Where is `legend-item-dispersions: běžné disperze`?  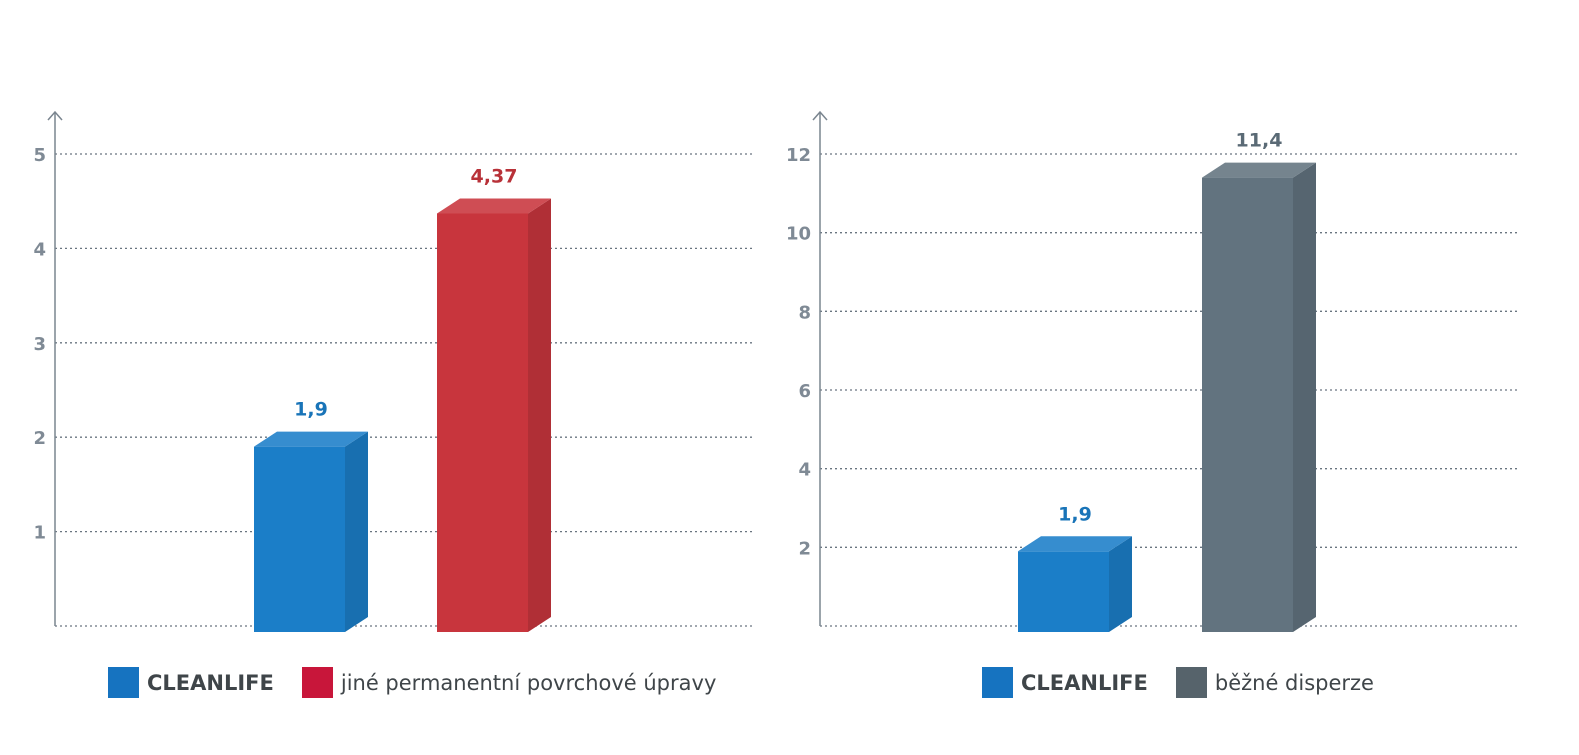
legend-item-dispersions: běžné disperze is located at coordinates (1274, 682).